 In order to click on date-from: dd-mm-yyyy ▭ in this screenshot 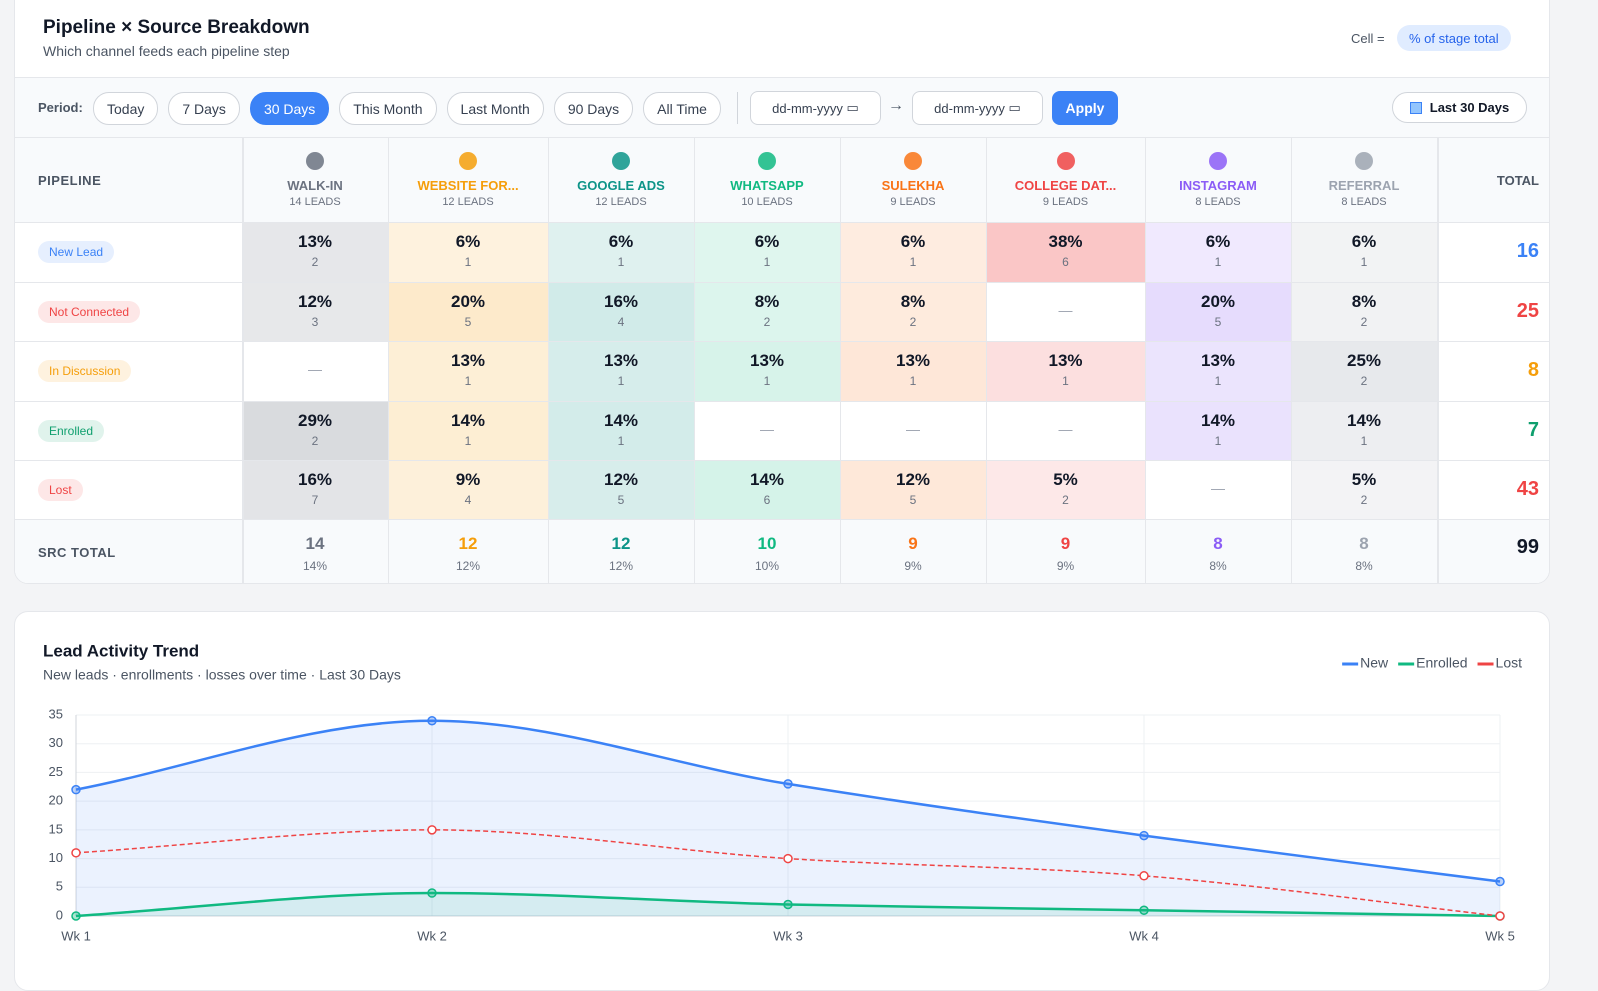, I will do `click(815, 108)`.